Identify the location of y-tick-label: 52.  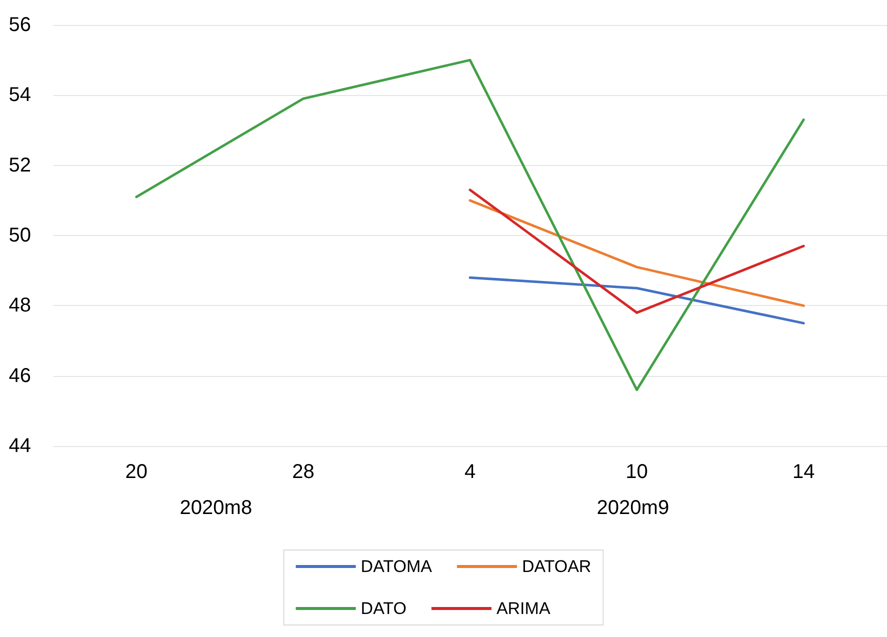
(19, 165).